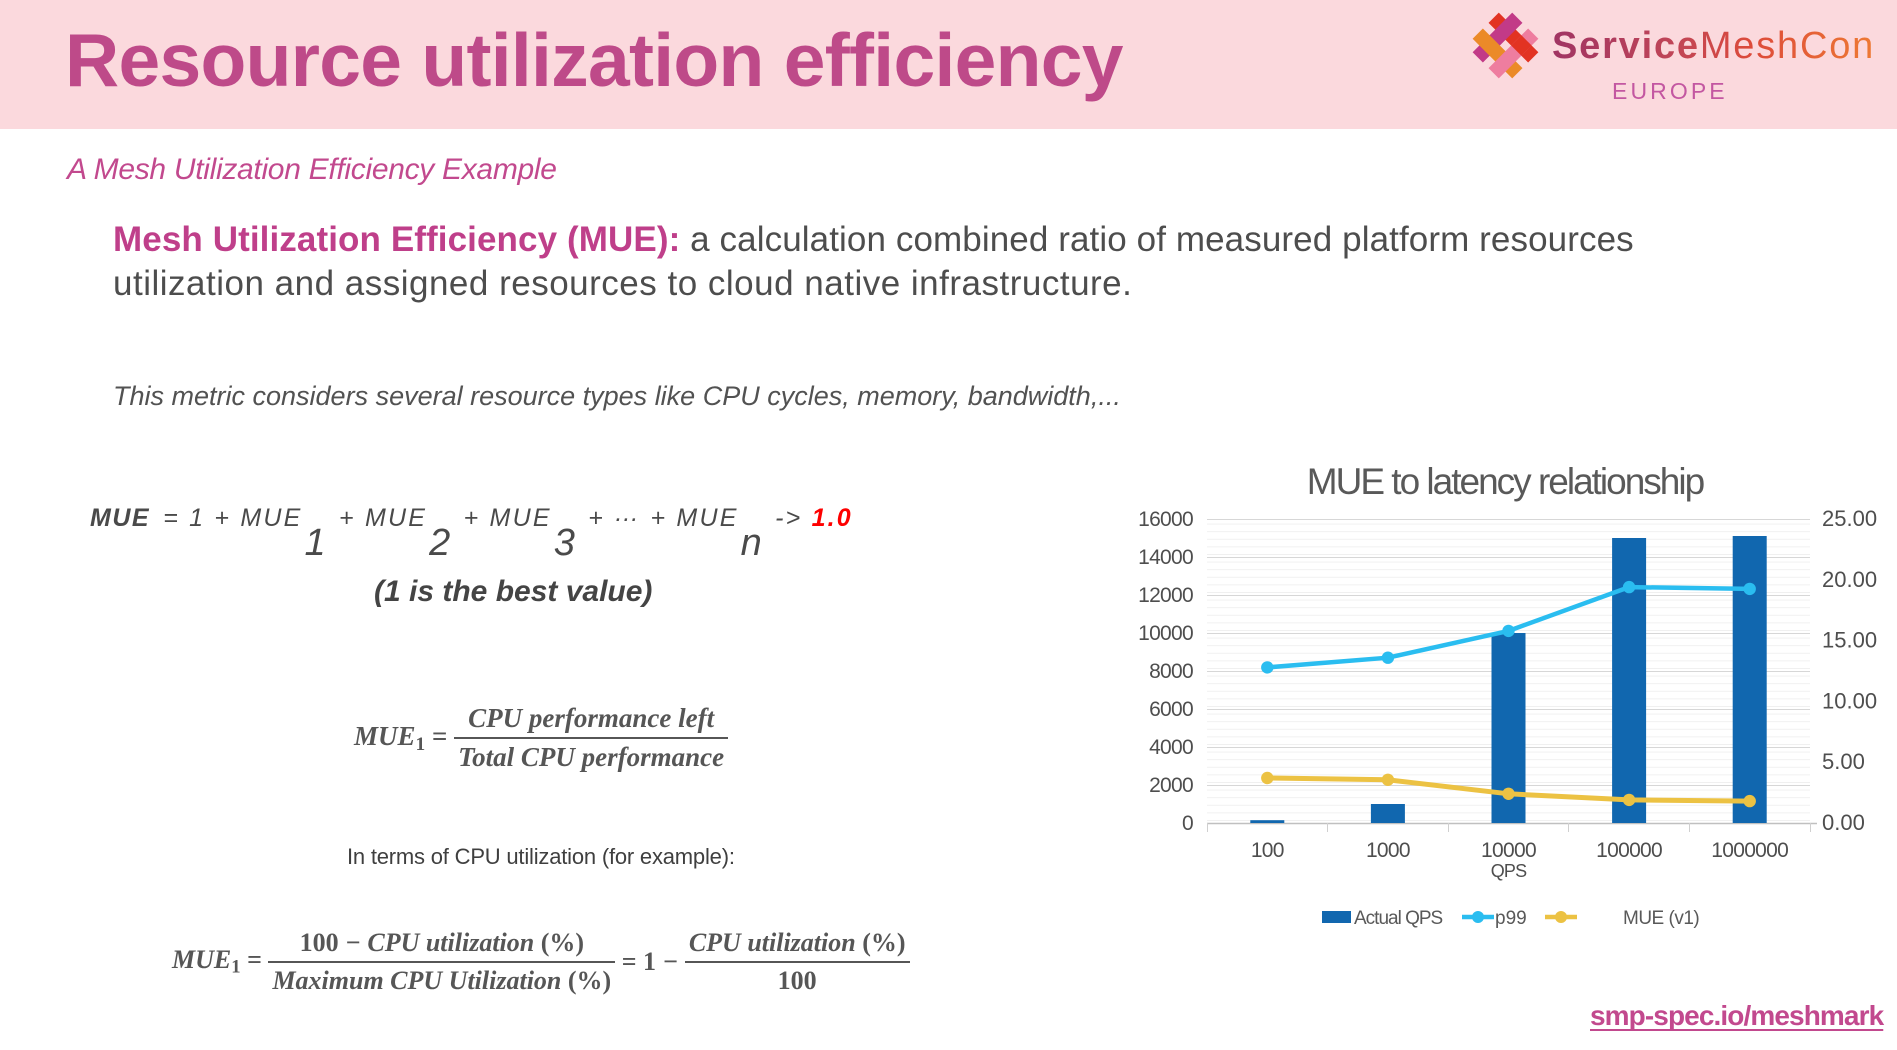  What do you see at coordinates (1849, 579) in the screenshot?
I see `svg-text: 20.00` at bounding box center [1849, 579].